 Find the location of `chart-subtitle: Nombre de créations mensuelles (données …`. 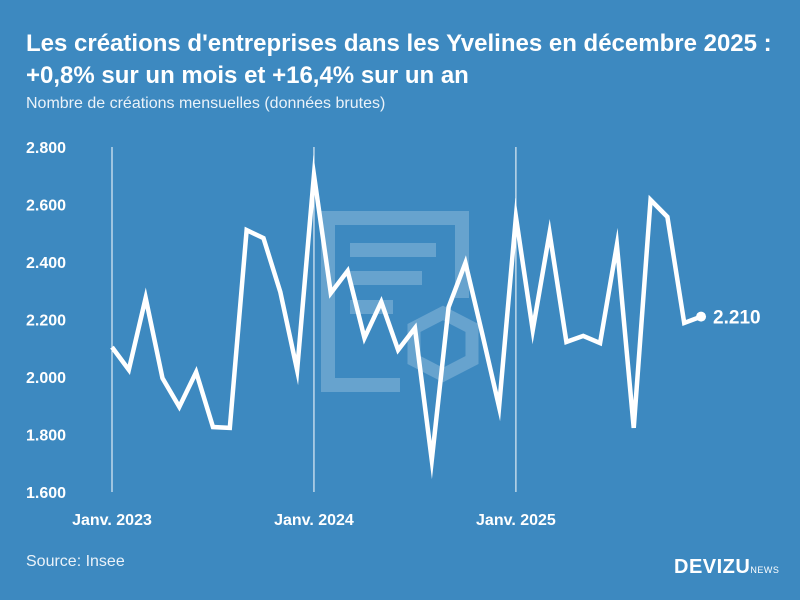

chart-subtitle: Nombre de créations mensuelles (données … is located at coordinates (206, 103).